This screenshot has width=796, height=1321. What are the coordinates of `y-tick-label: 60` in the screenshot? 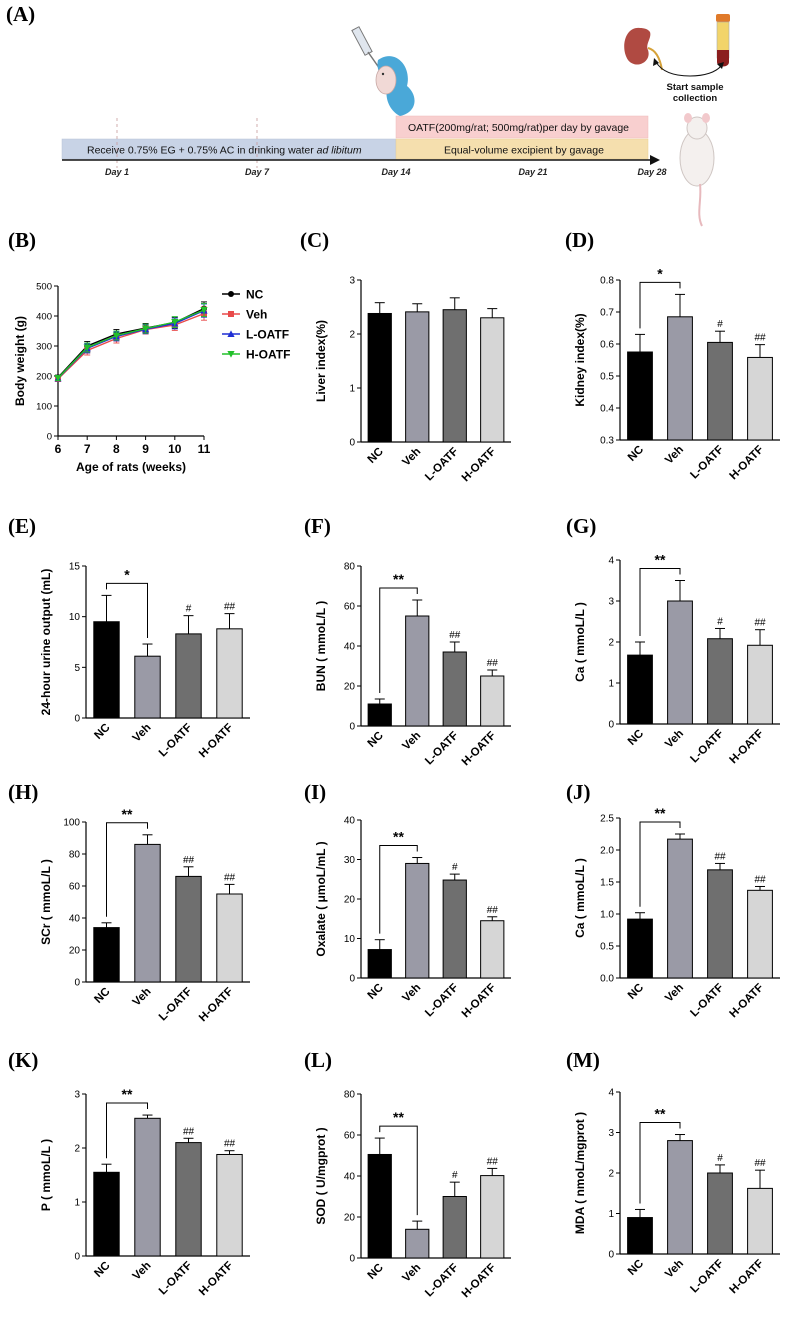 It's located at (350, 607).